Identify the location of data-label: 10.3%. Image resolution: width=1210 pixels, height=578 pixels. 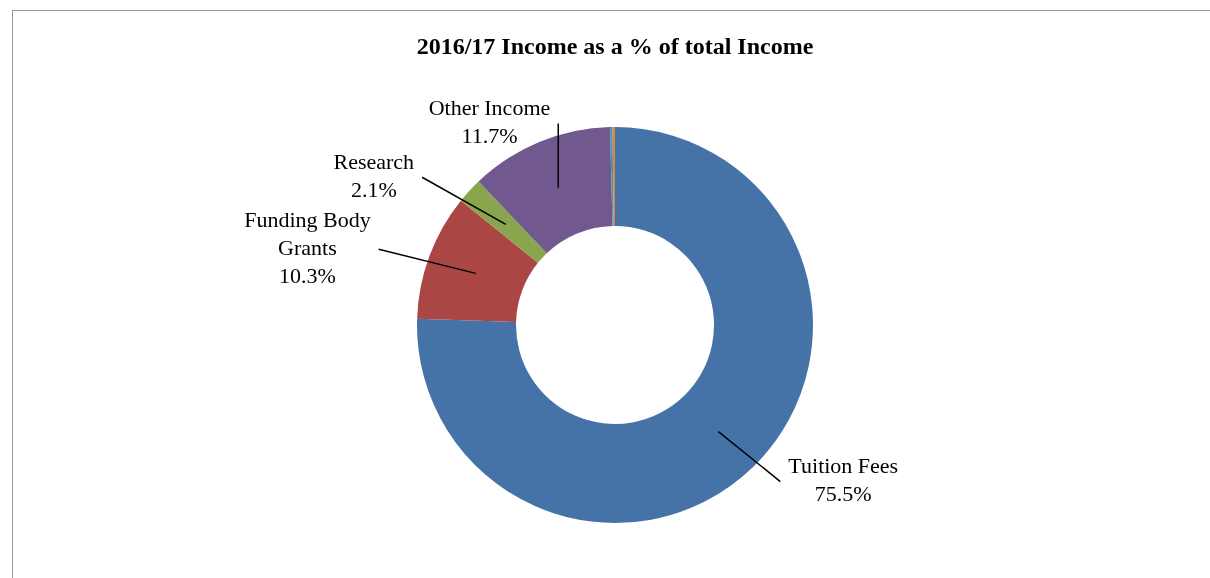
(307, 276).